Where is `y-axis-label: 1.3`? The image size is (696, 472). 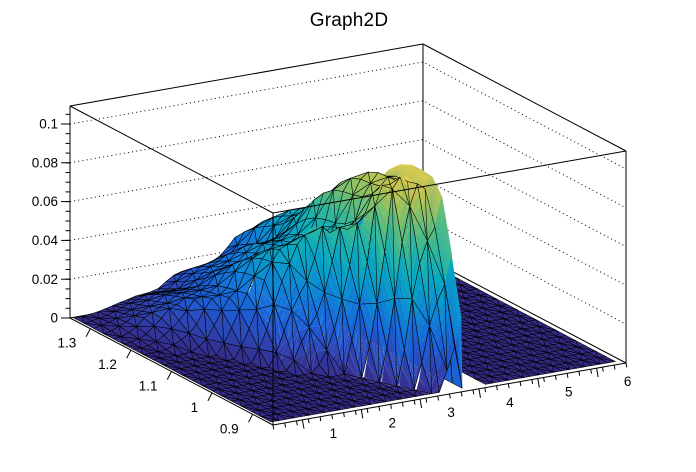
y-axis-label: 1.3 is located at coordinates (67, 343).